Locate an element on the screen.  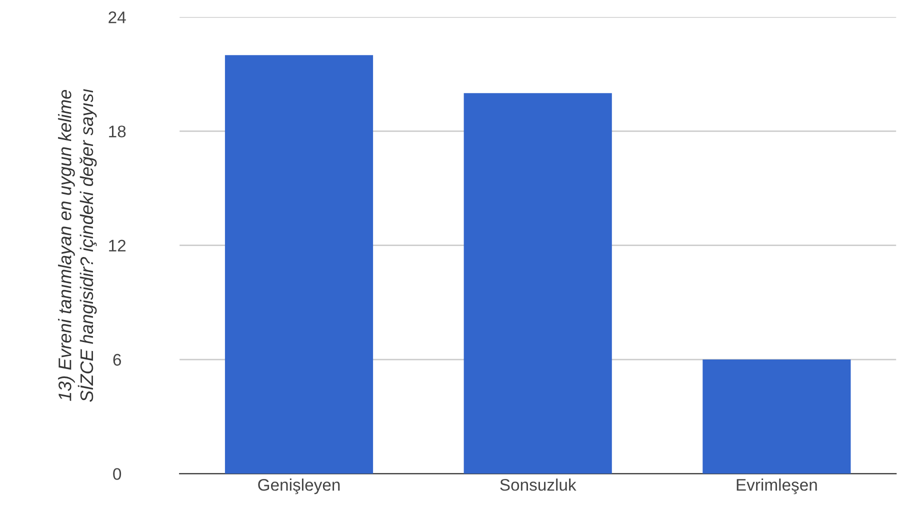
x-tick-label: Genişleyen is located at coordinates (299, 486).